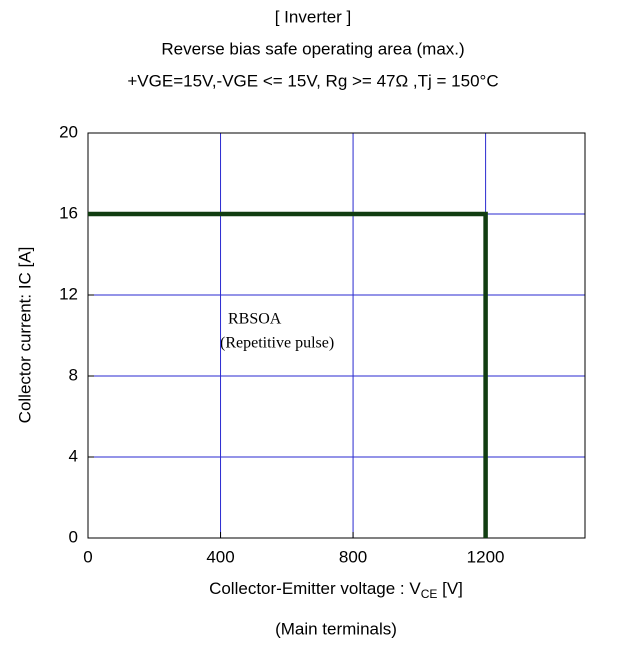 The image size is (626, 645). I want to click on y-tick-label: 0, so click(73, 536).